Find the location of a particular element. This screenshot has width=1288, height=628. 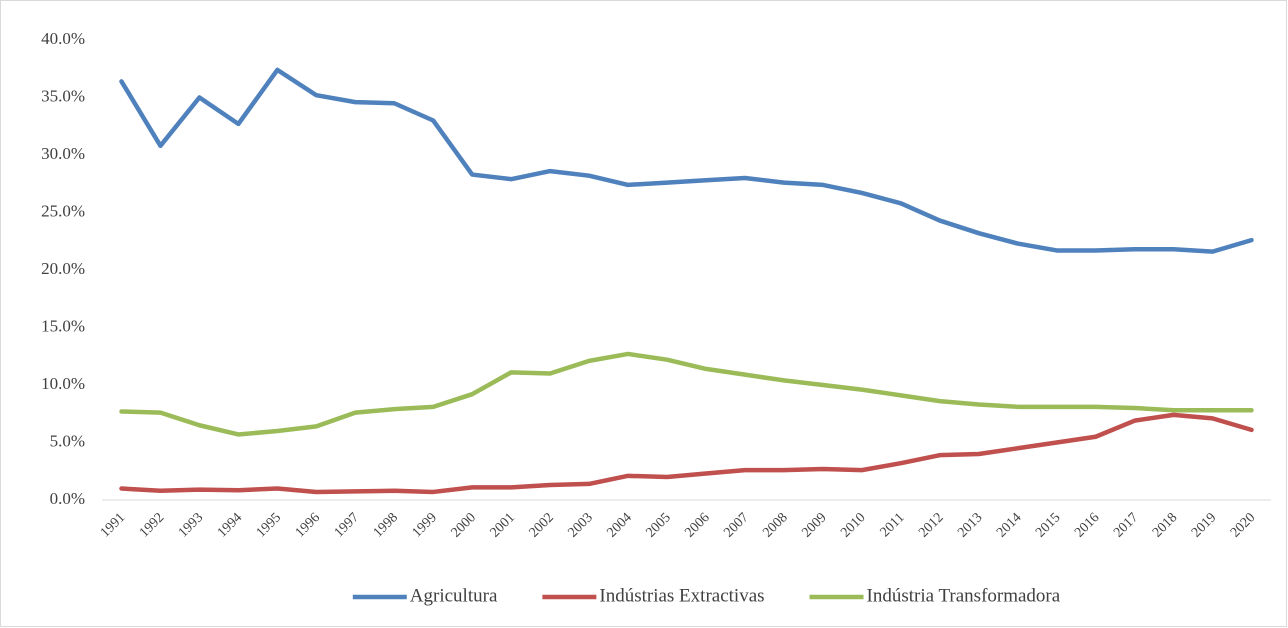

y-tick-label: 0.0% is located at coordinates (67, 498).